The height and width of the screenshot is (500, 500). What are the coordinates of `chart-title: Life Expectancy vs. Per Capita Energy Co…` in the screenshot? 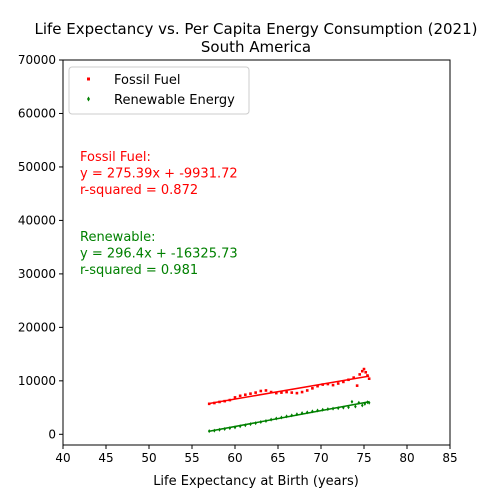 It's located at (256, 29).